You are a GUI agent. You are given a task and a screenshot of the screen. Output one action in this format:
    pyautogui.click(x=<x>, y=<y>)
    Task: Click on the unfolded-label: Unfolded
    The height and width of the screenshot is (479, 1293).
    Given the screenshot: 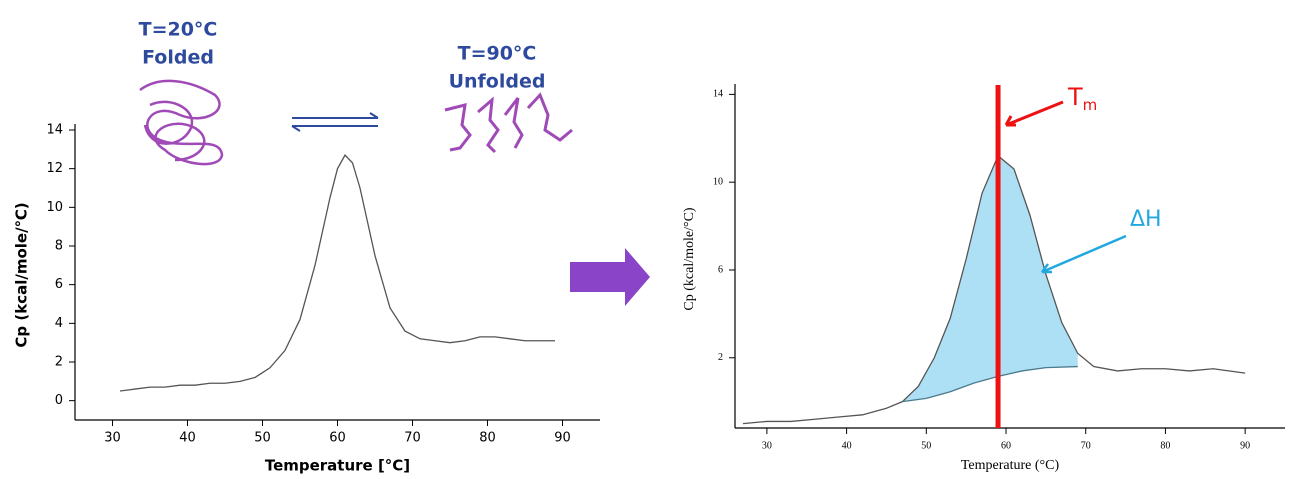 What is the action you would take?
    pyautogui.click(x=497, y=82)
    